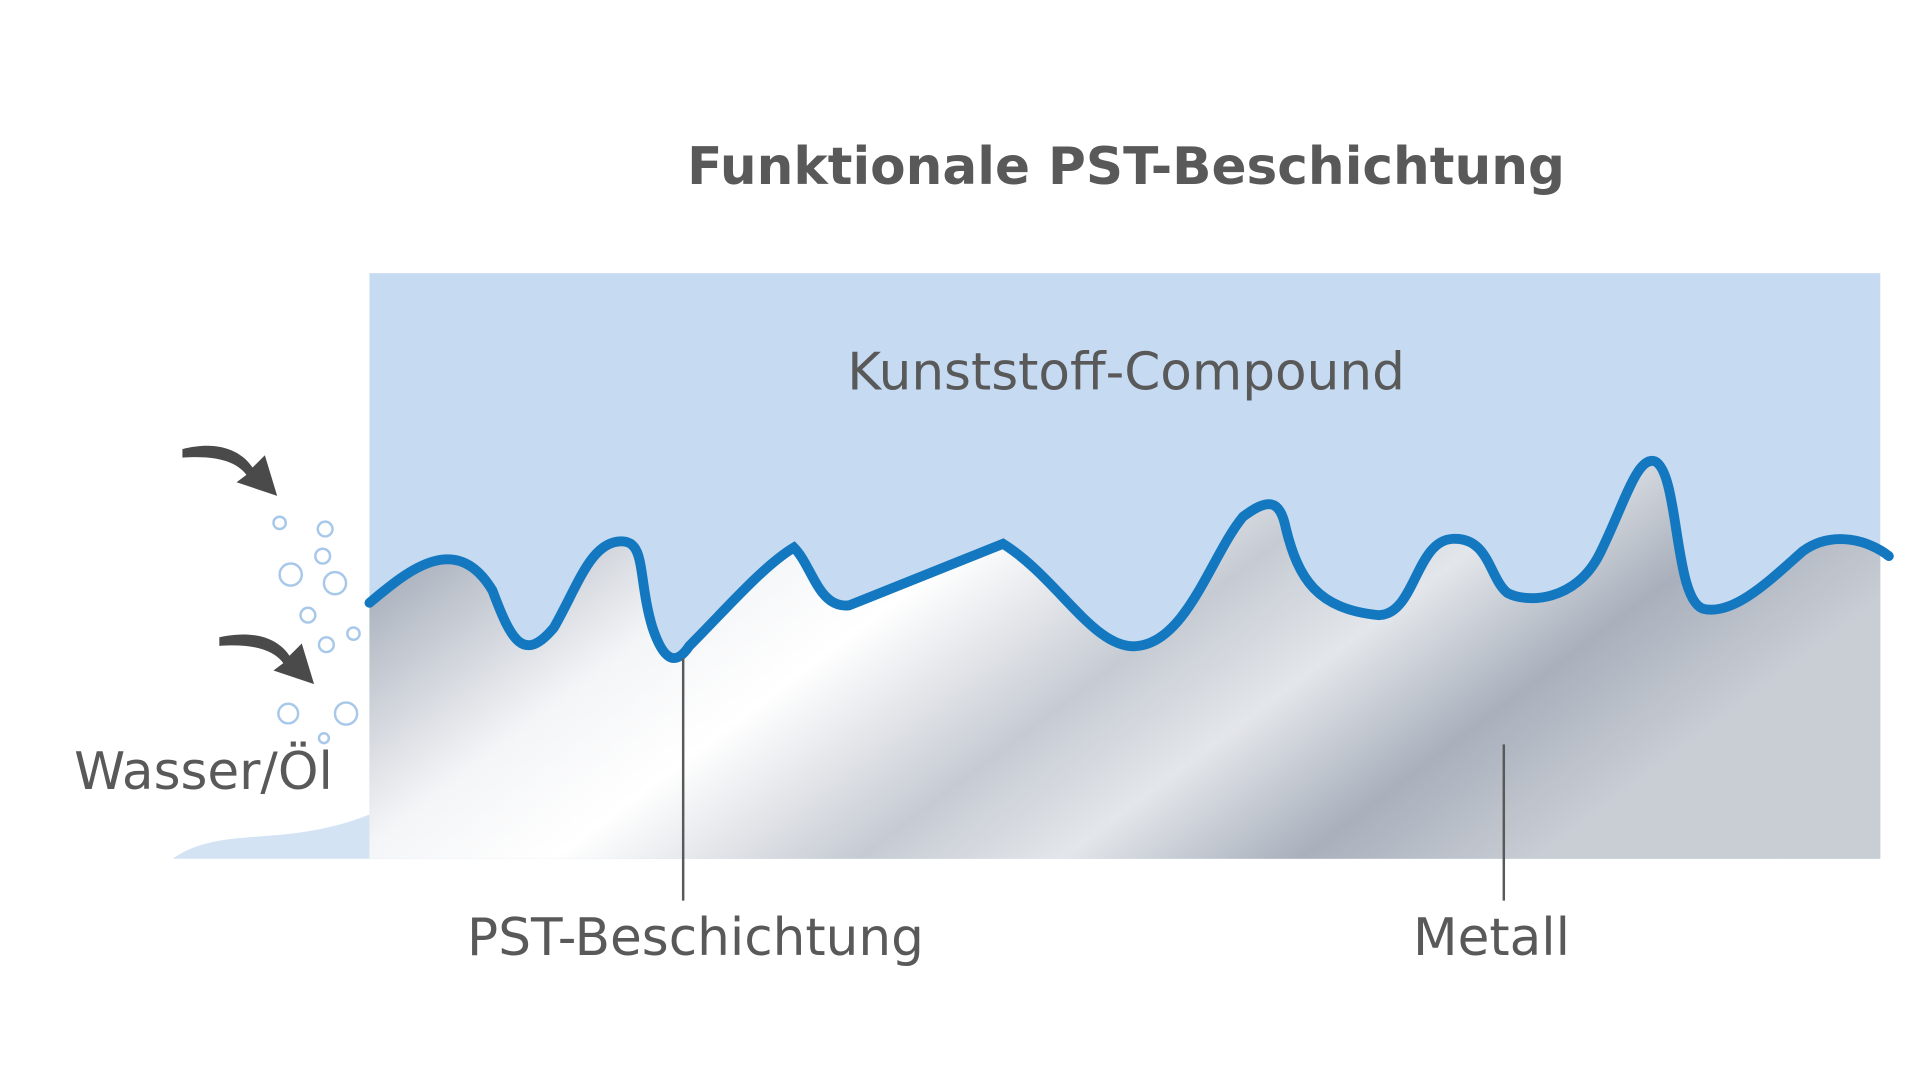  I want to click on metal-label: Metall, so click(1491, 938).